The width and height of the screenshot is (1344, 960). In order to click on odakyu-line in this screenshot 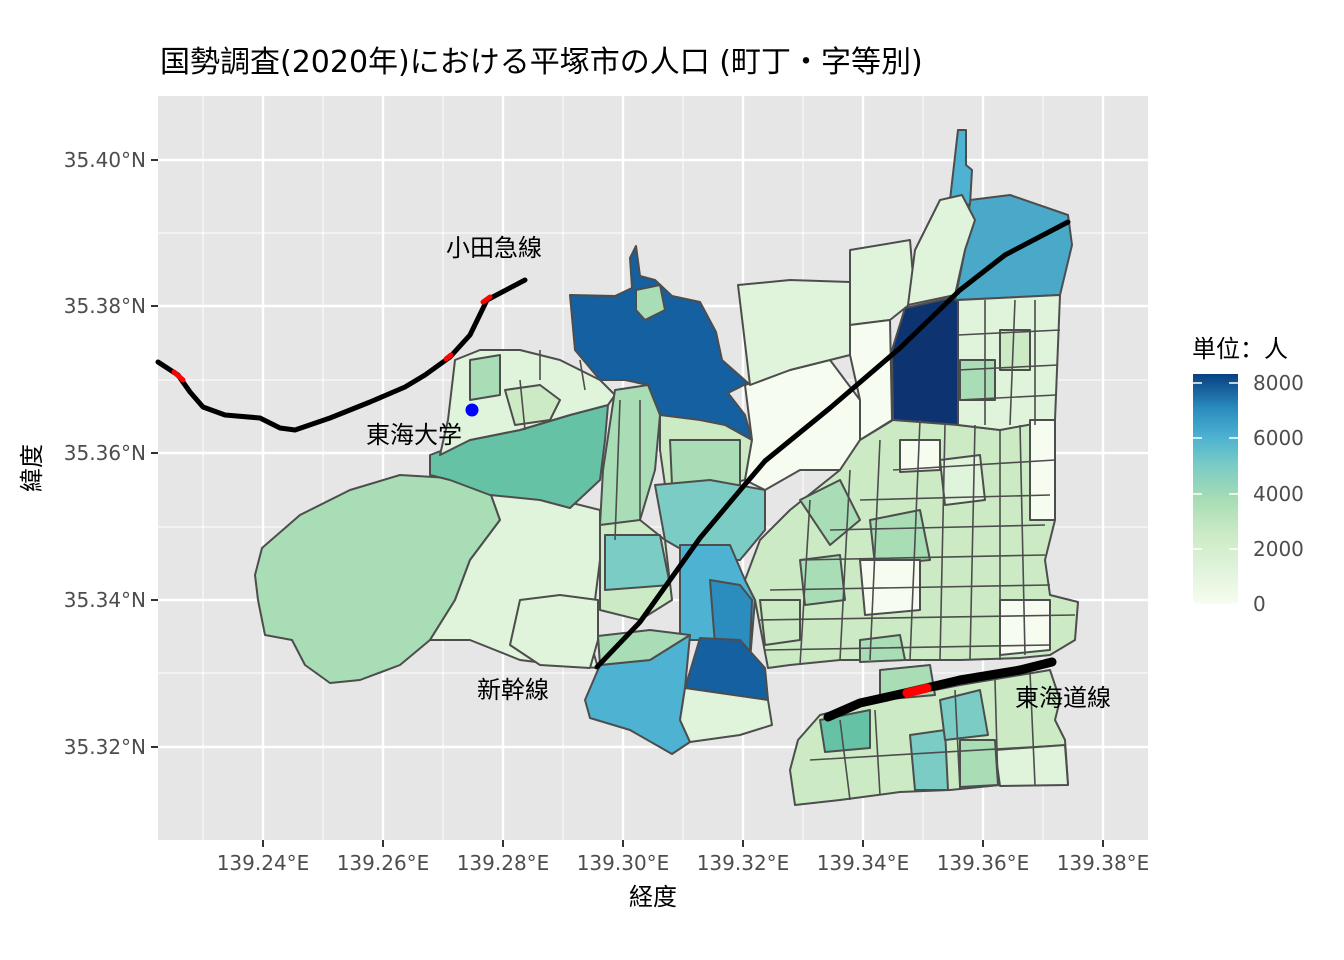, I will do `click(341, 355)`.